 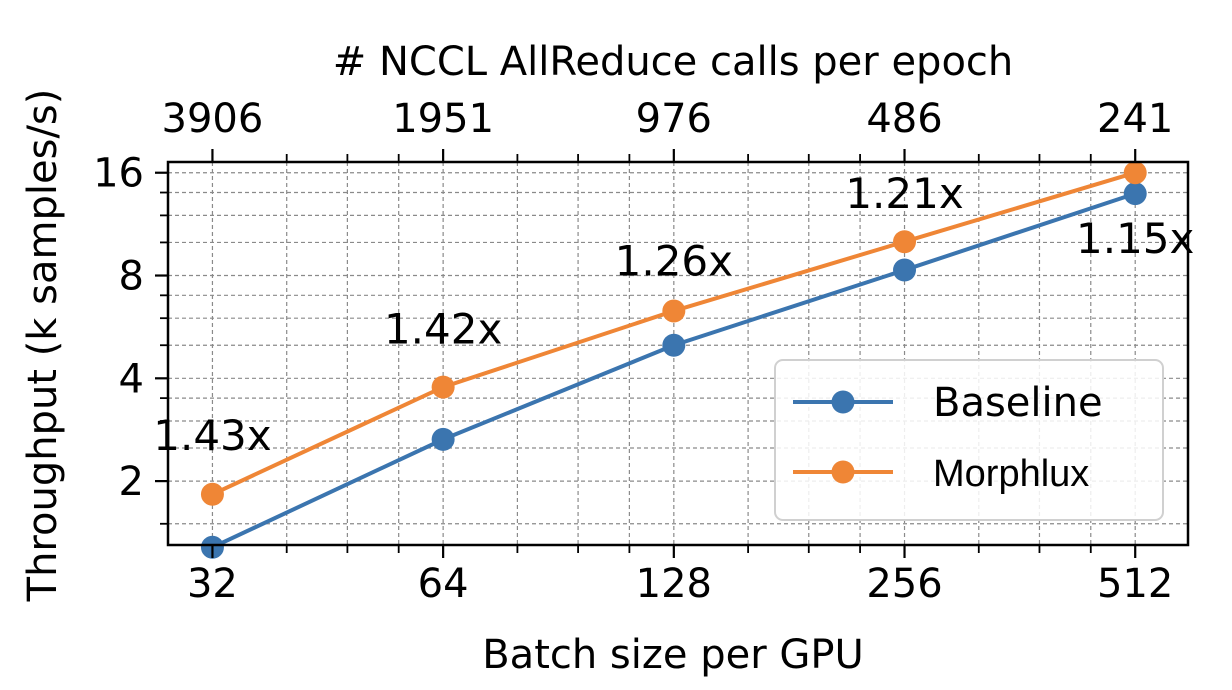 I want to click on top-axis-title: # NCCL AllReduce calls per epoch, so click(x=673, y=62).